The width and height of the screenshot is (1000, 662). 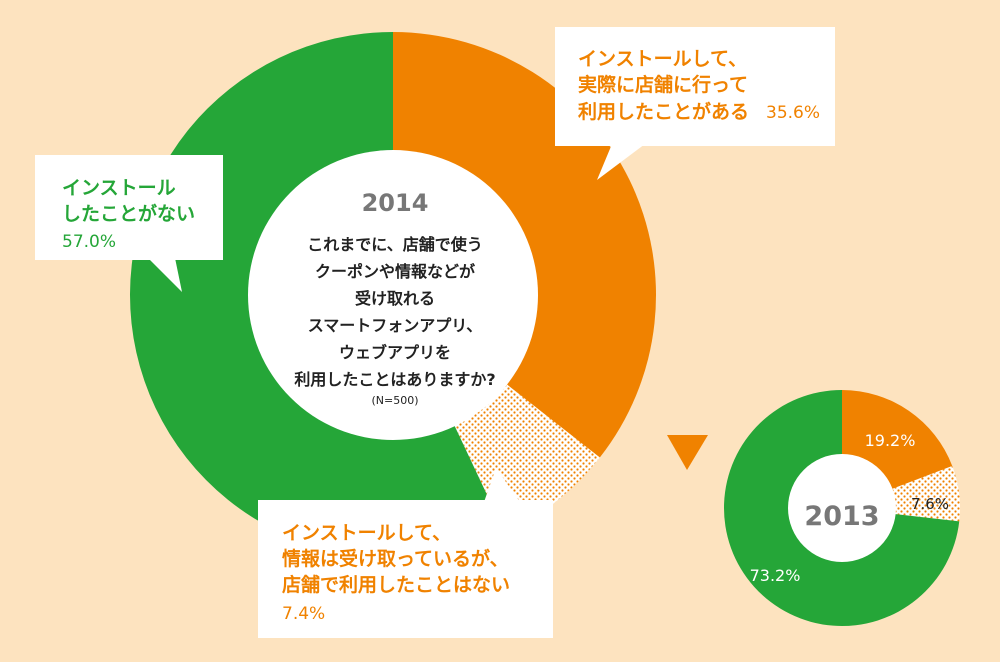 I want to click on question-line: ウェブアプリを, so click(x=395, y=352).